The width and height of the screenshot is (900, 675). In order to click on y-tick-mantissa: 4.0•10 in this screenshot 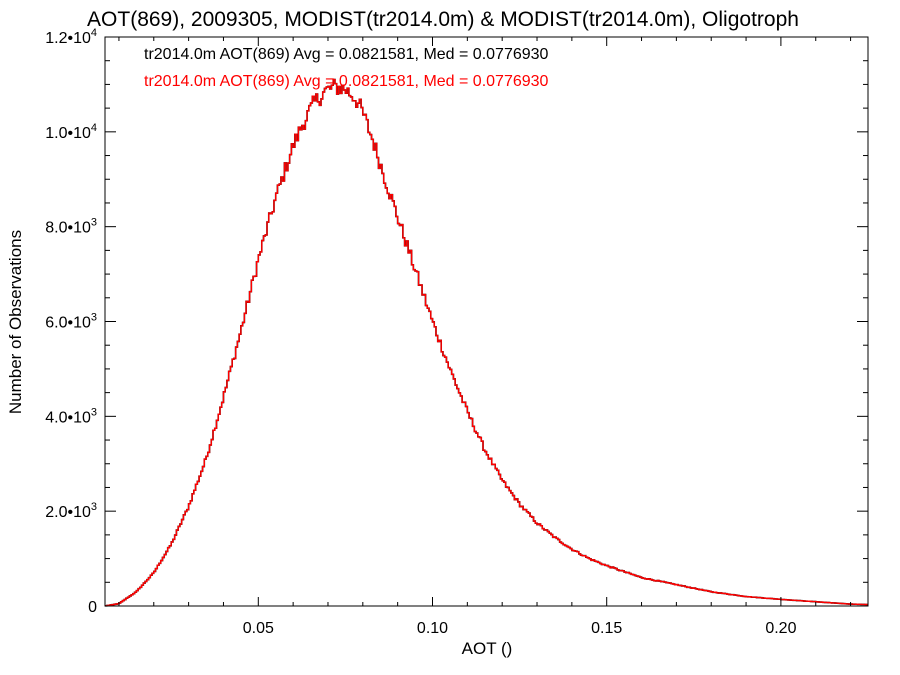, I will do `click(68, 417)`.